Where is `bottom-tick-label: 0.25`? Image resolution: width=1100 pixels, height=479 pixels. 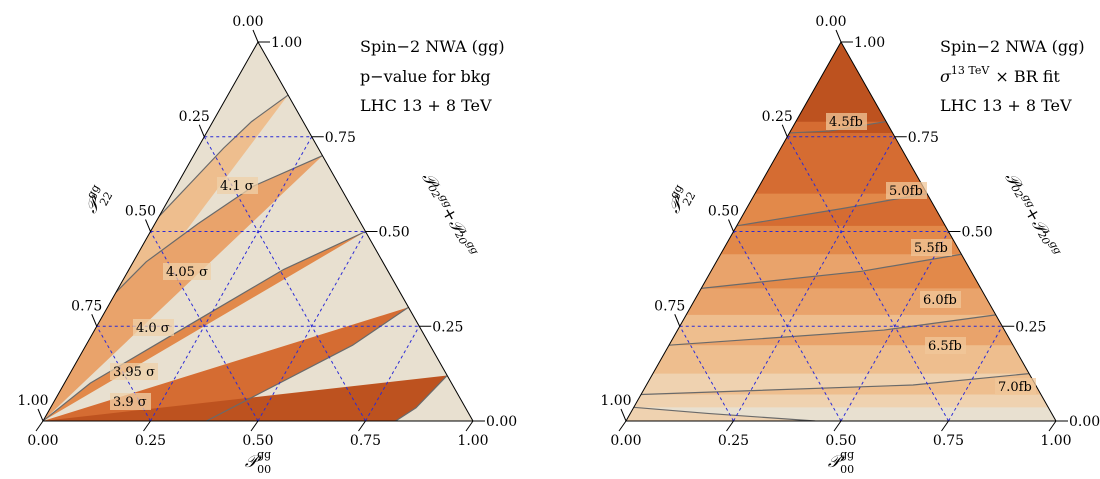
bottom-tick-label: 0.25 is located at coordinates (150, 441).